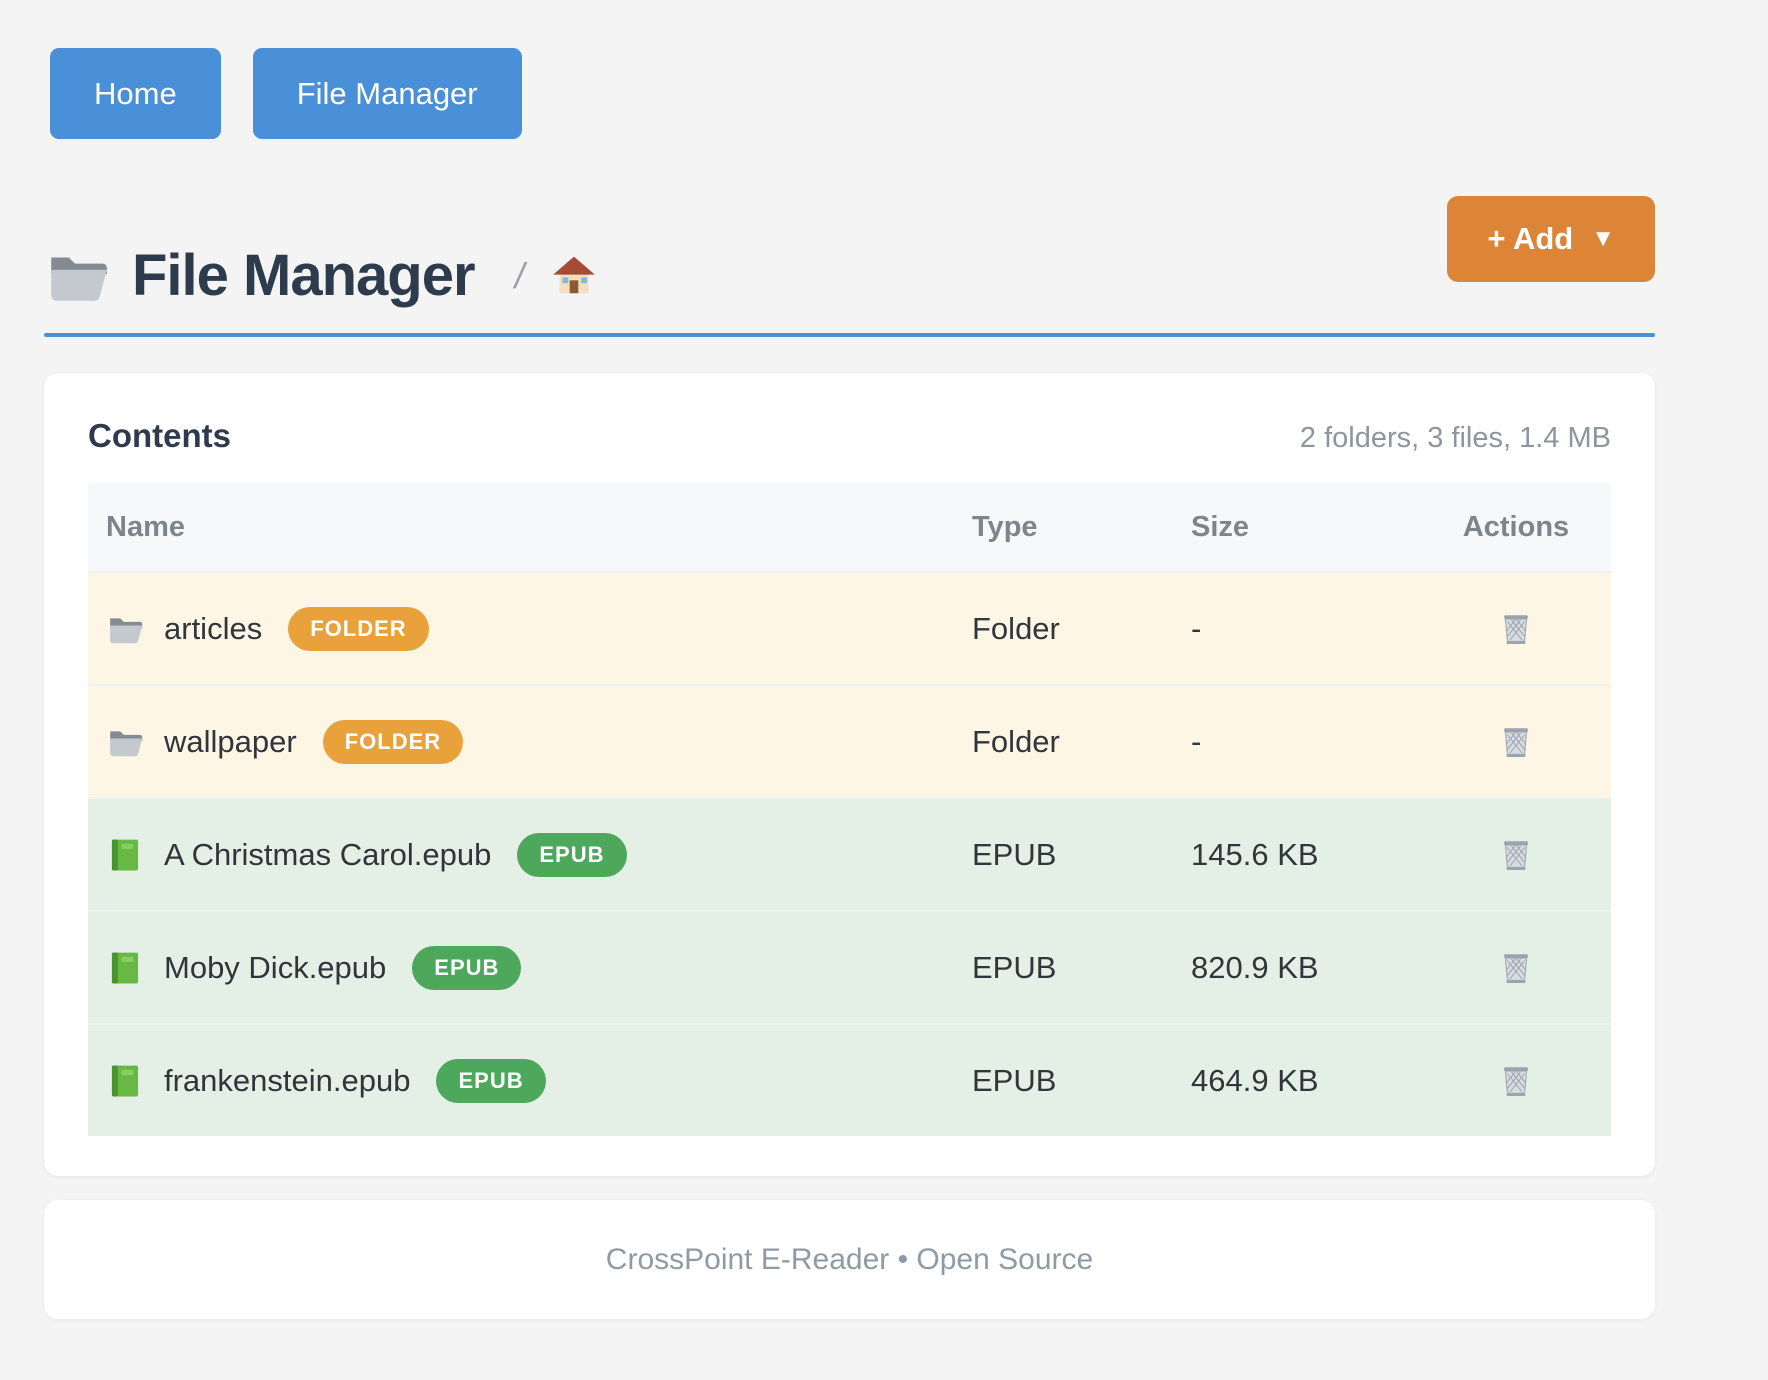  What do you see at coordinates (1455, 438) in the screenshot?
I see `contents-summary: 2 folders, 3 files, 1.4 MB` at bounding box center [1455, 438].